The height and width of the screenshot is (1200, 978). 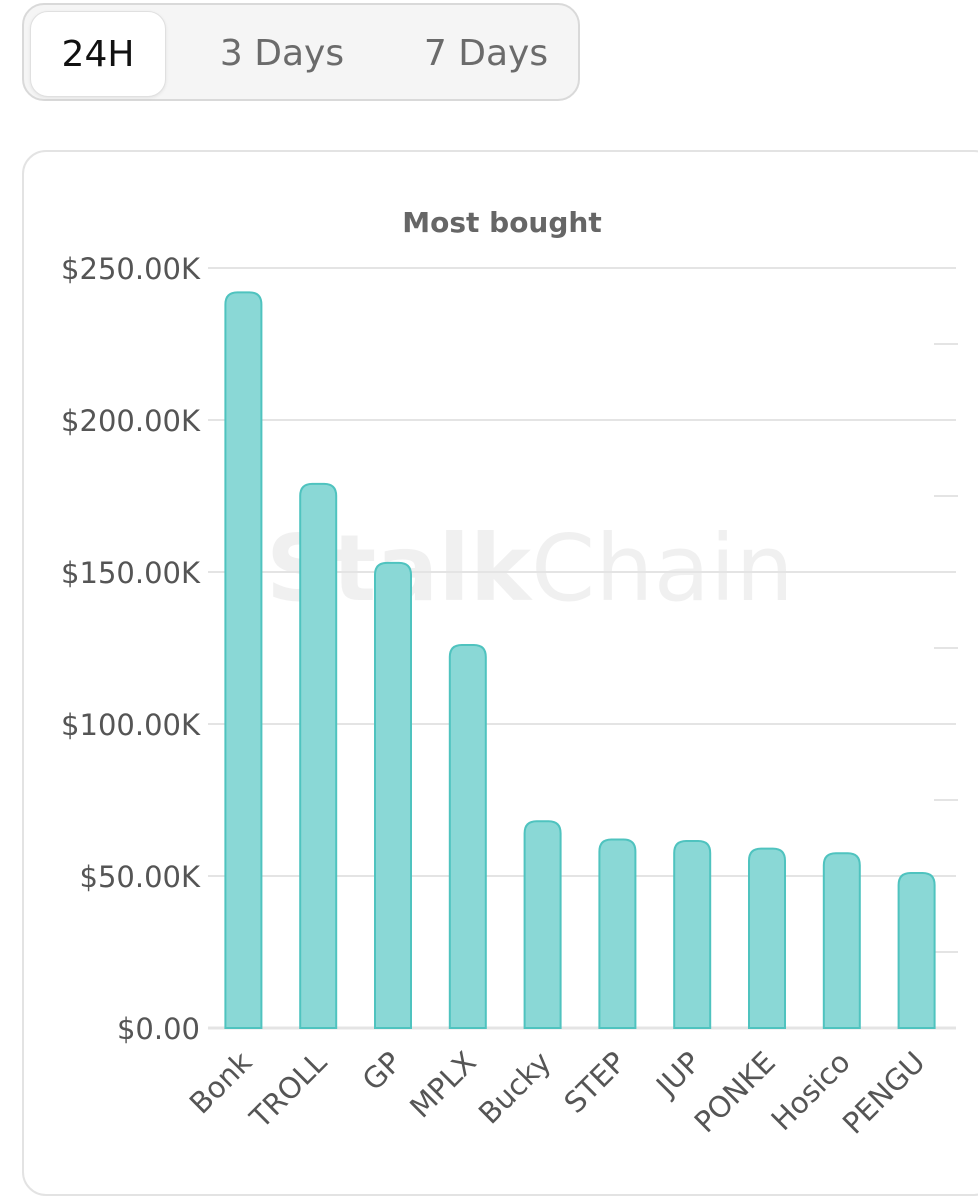 I want to click on bar-hosico, so click(x=841, y=940).